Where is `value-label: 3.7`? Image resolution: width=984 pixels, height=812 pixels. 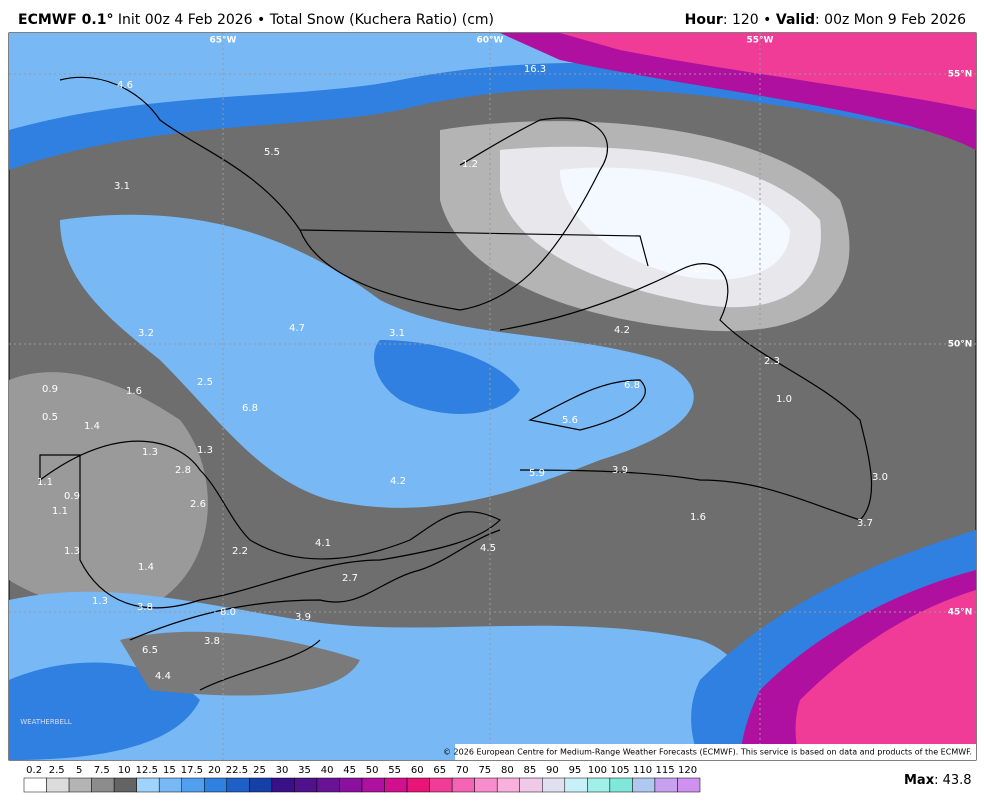
value-label: 3.7 is located at coordinates (865, 523).